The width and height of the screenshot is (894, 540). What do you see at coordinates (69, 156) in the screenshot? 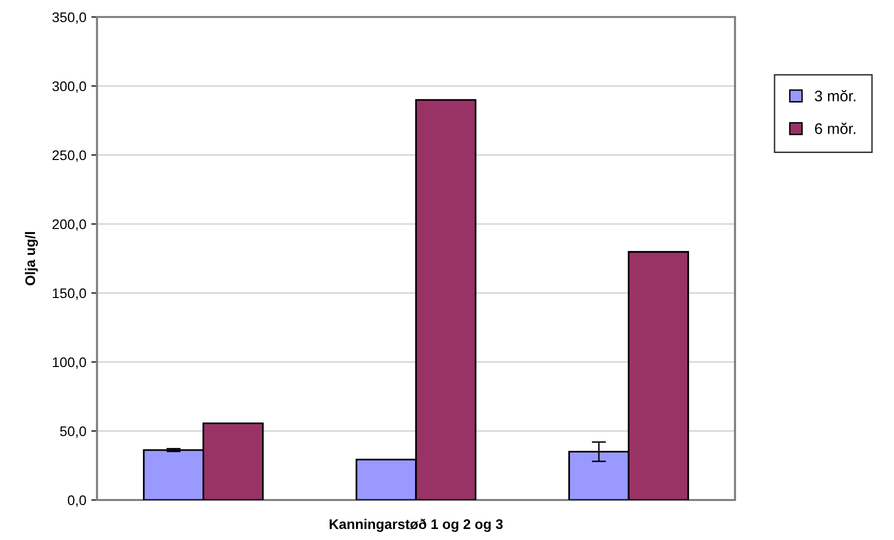
I see `y-tick-label: 250,0` at bounding box center [69, 156].